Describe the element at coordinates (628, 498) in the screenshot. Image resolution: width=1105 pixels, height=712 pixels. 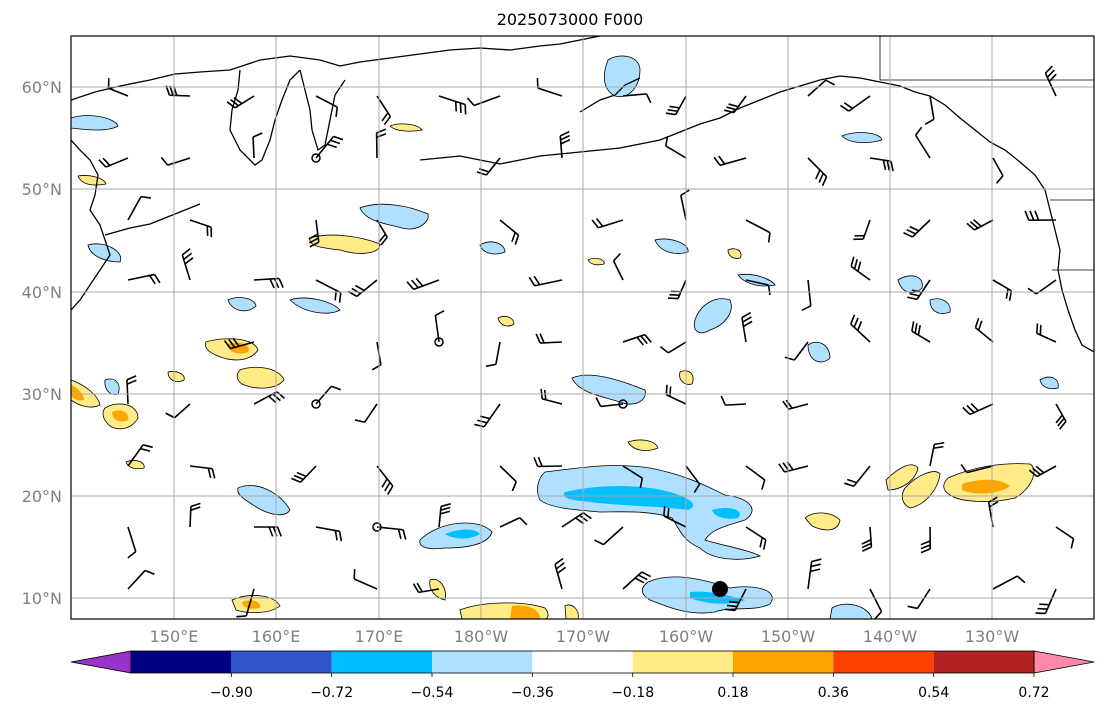
I see `blue-core` at that location.